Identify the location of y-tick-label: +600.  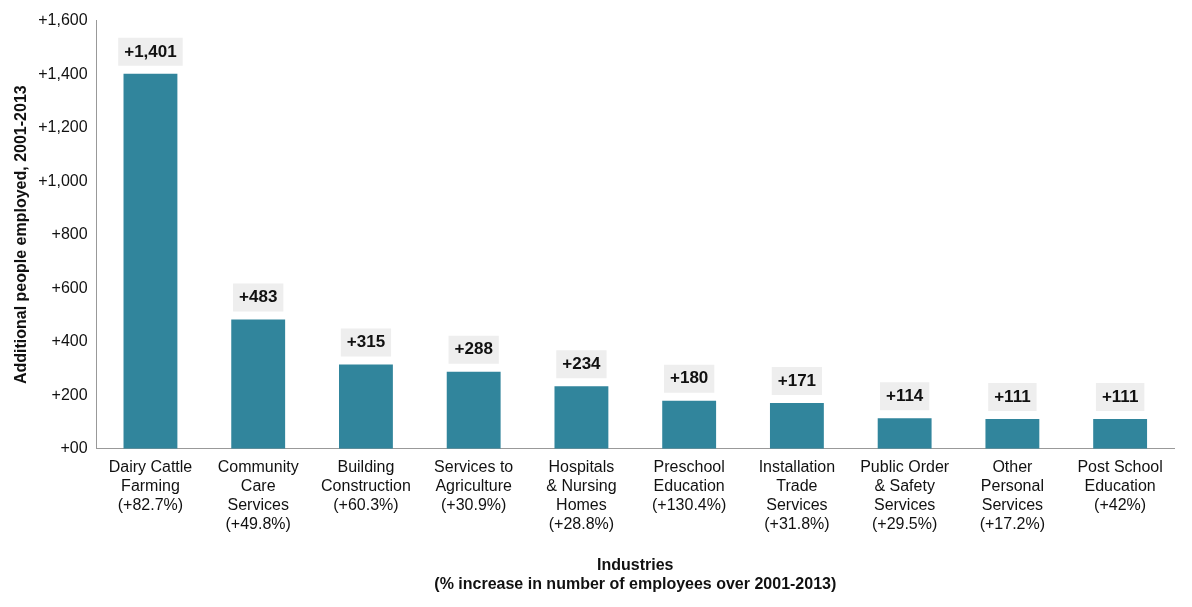
(69, 287).